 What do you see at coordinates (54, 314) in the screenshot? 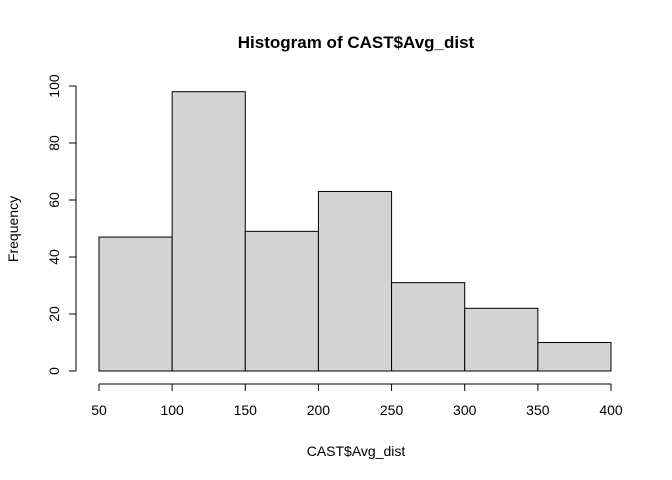
I see `y-tick-label: 20` at bounding box center [54, 314].